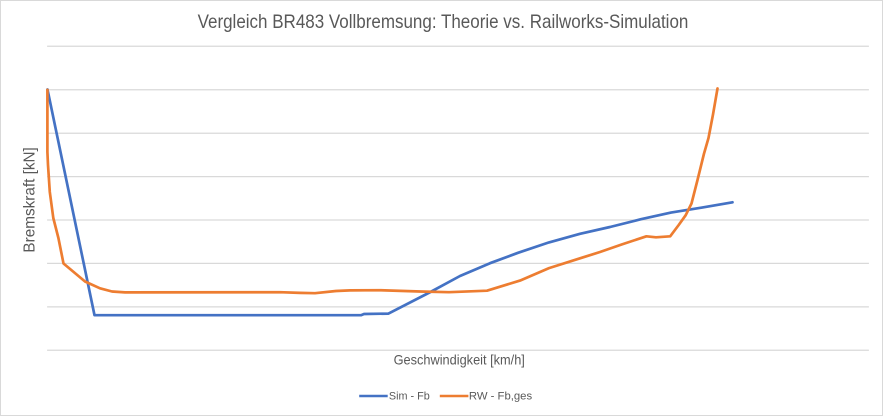 This screenshot has width=883, height=416. Describe the element at coordinates (501, 396) in the screenshot. I see `svg-text: RW - Fb,ges` at that location.